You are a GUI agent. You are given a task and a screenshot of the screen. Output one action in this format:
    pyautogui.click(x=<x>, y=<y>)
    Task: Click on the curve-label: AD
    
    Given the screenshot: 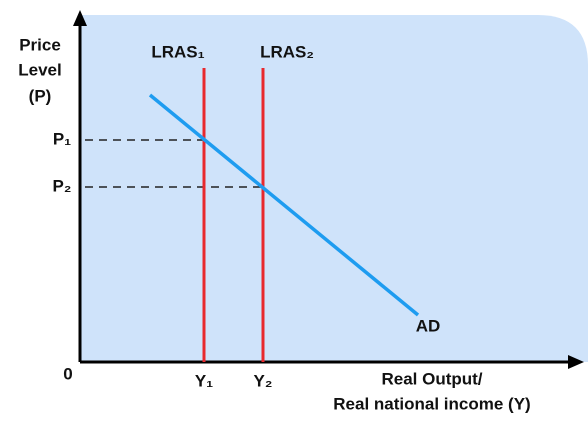 What is the action you would take?
    pyautogui.click(x=428, y=325)
    